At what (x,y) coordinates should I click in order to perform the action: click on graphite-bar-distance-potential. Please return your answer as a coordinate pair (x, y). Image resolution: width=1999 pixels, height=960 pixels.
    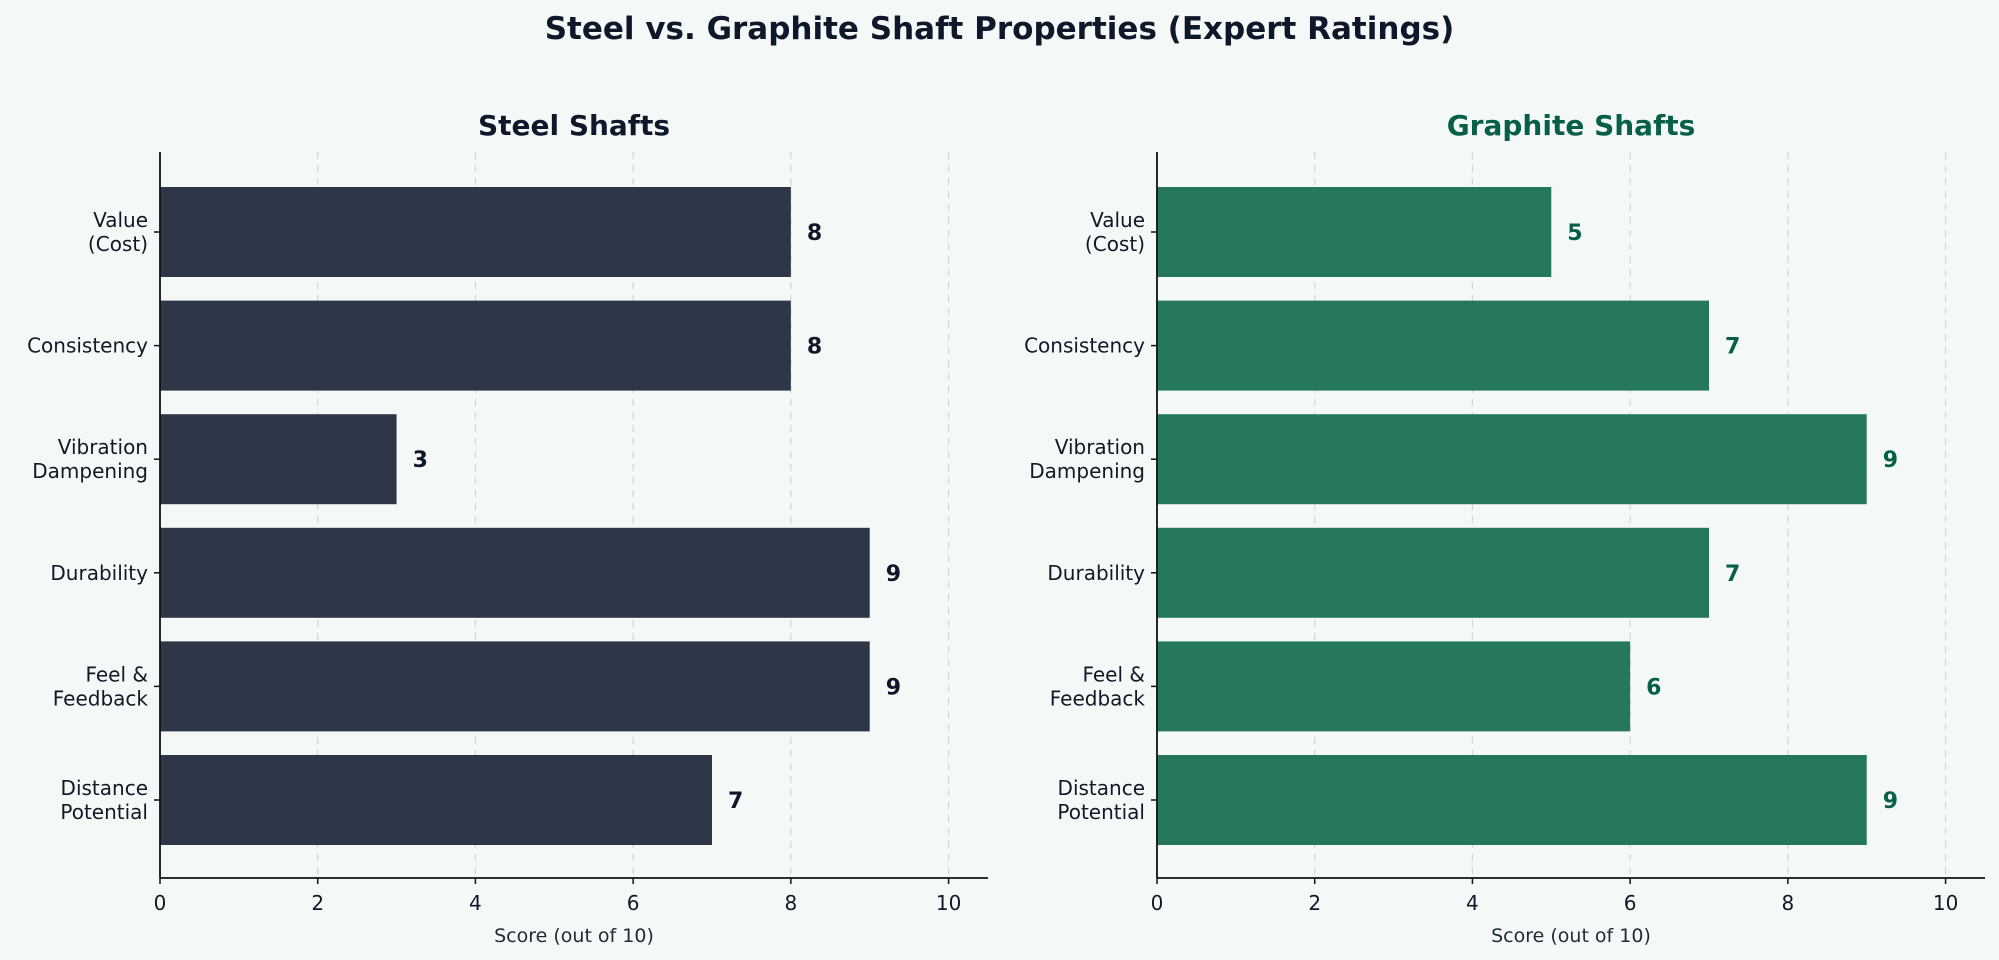
    Looking at the image, I should click on (1512, 800).